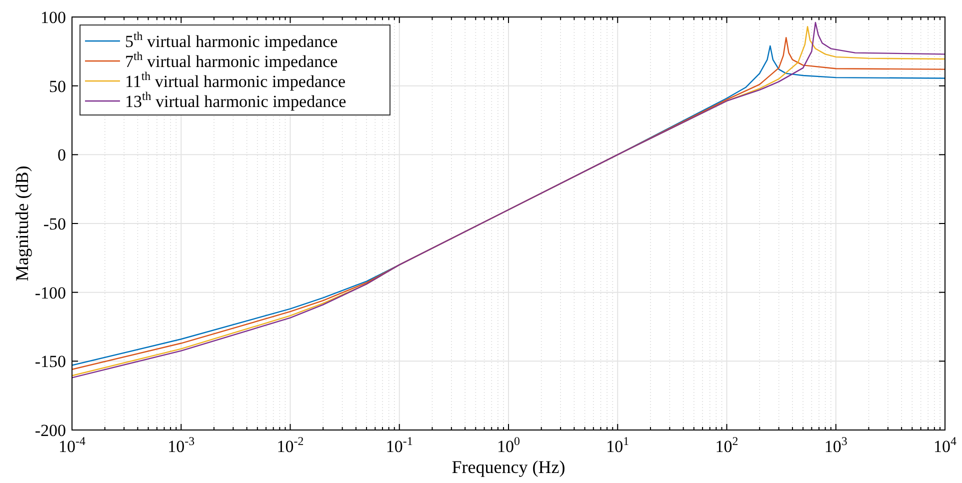  What do you see at coordinates (62, 155) in the screenshot?
I see `y-tick-label: 0` at bounding box center [62, 155].